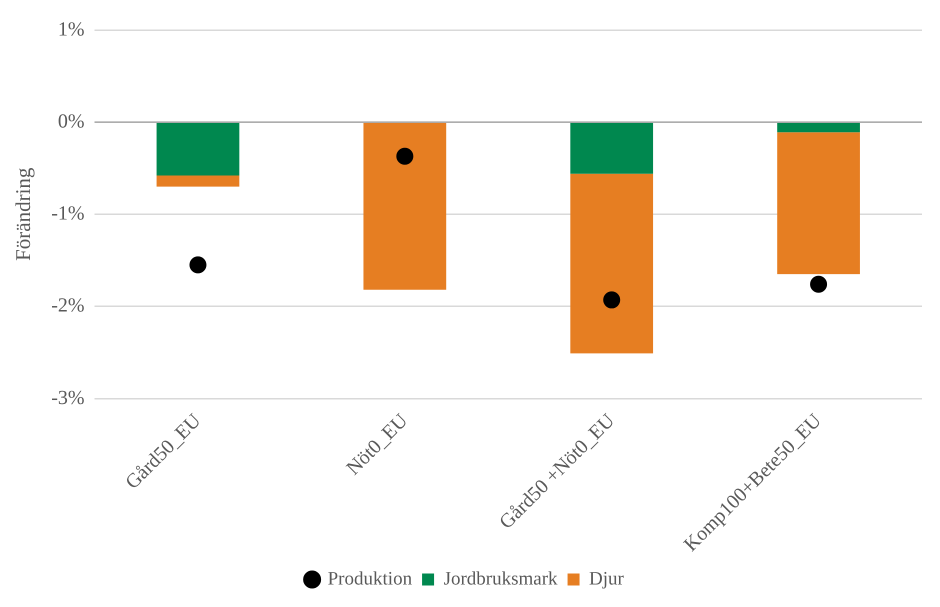 This screenshot has height=607, width=940. I want to click on y-tick-label: 1%, so click(71, 29).